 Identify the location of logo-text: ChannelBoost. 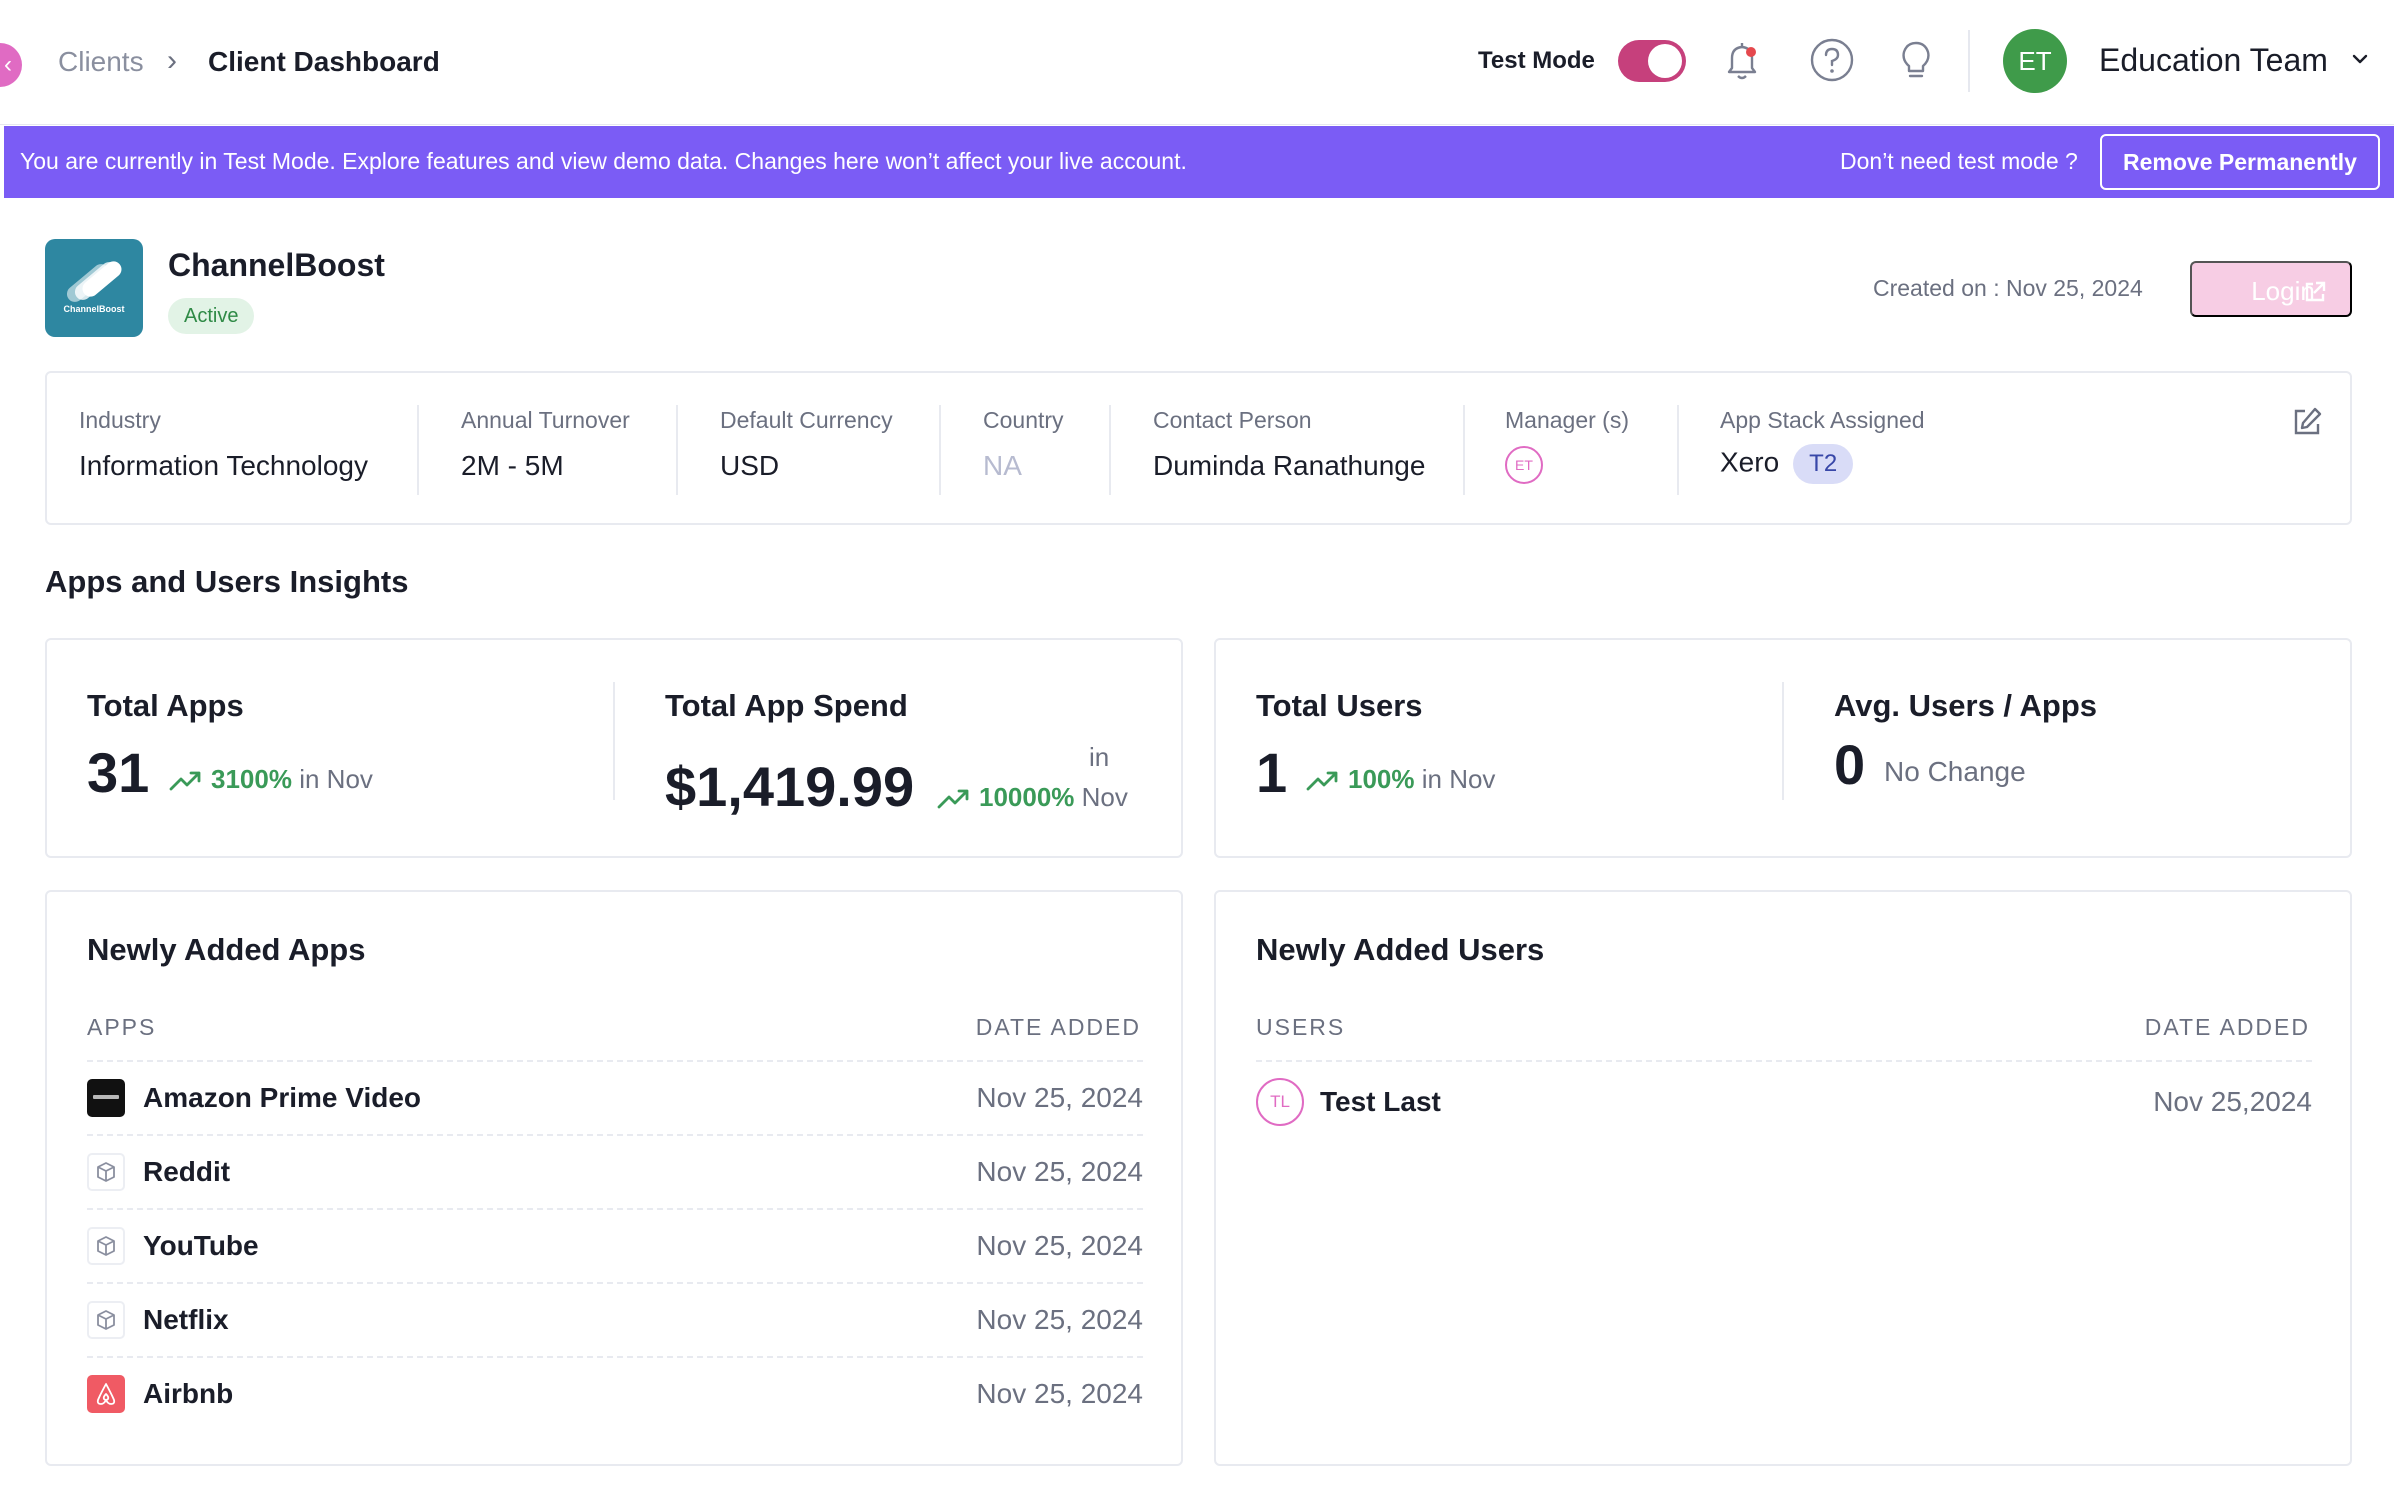
(94, 309).